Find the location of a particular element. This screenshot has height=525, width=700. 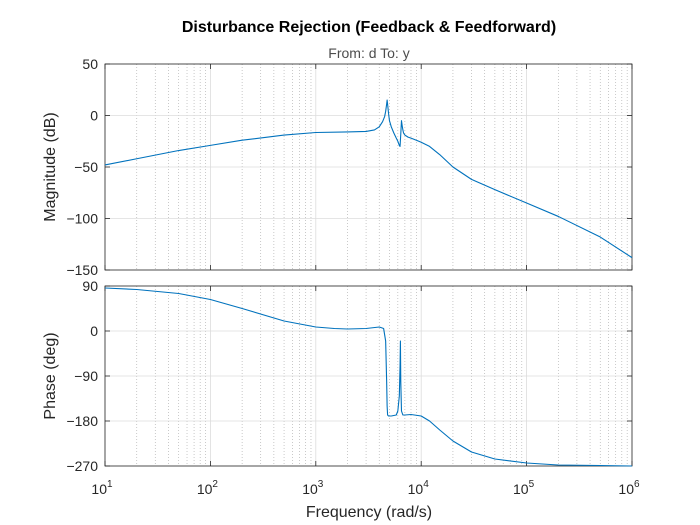

x-tick-labels: 10¹ 10² 10³ 10⁴ 10⁵ 10⁶ is located at coordinates (365, 488).